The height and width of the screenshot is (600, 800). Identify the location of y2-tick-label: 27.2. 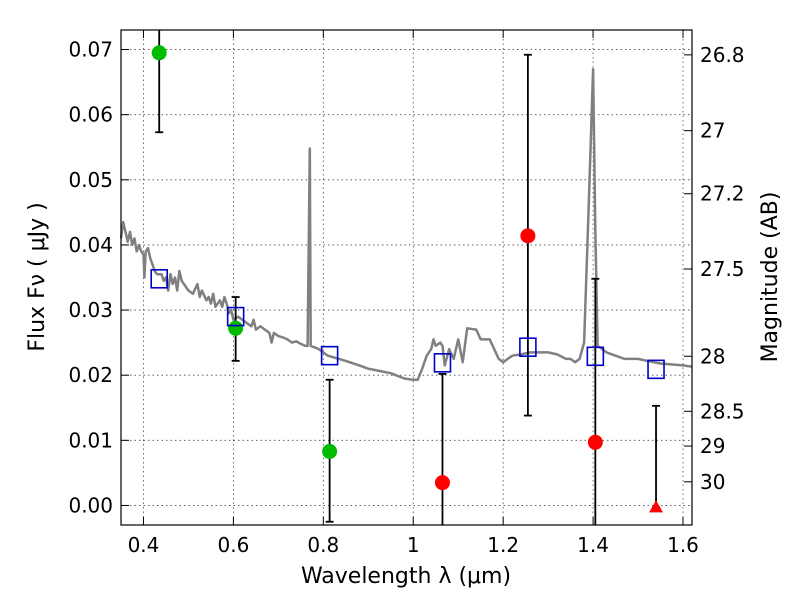
(722, 194).